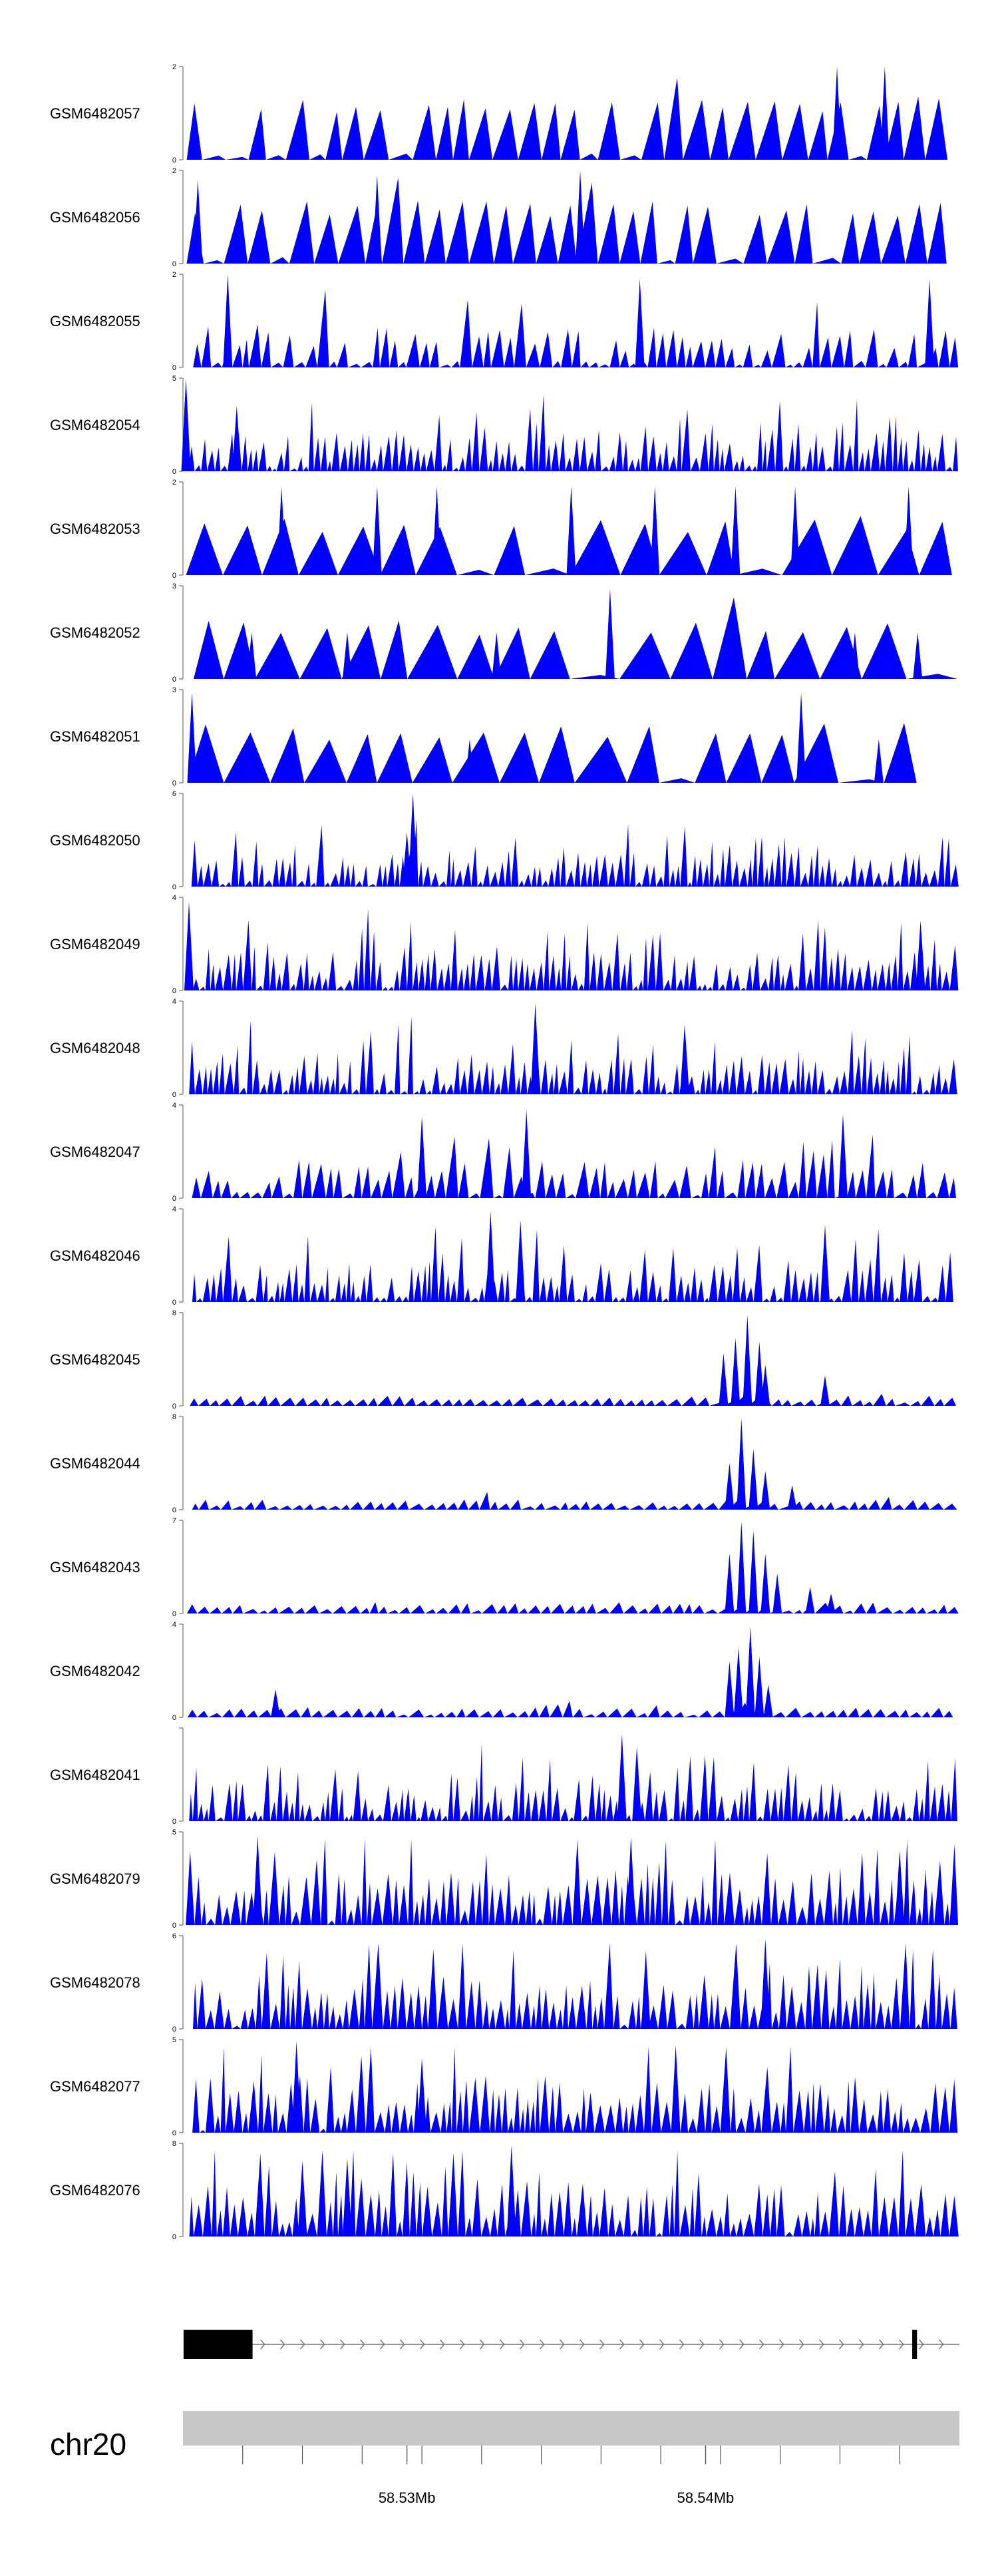  What do you see at coordinates (504, 1776) in the screenshot?
I see `coverage-track: GSM6482041 0` at bounding box center [504, 1776].